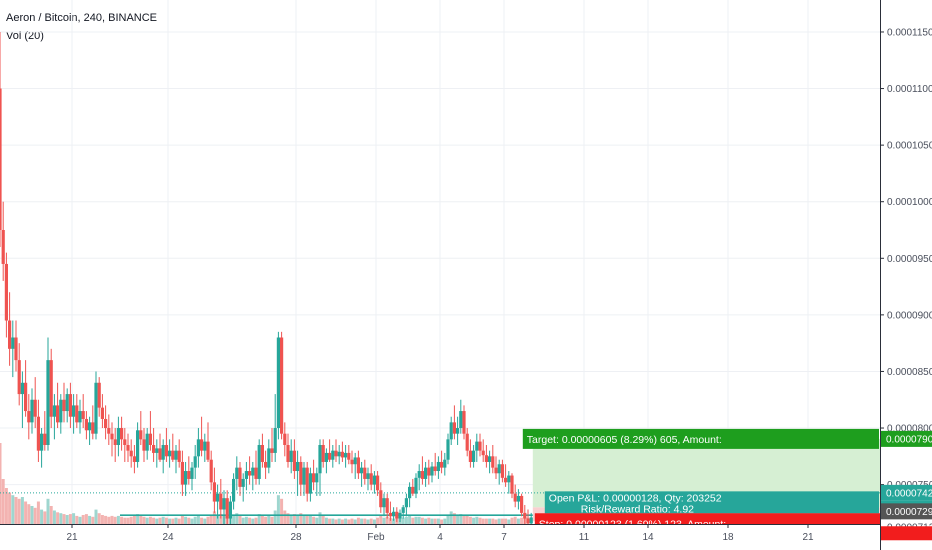 The width and height of the screenshot is (932, 550). Describe the element at coordinates (504, 537) in the screenshot. I see `time-tick-label: 7` at that location.